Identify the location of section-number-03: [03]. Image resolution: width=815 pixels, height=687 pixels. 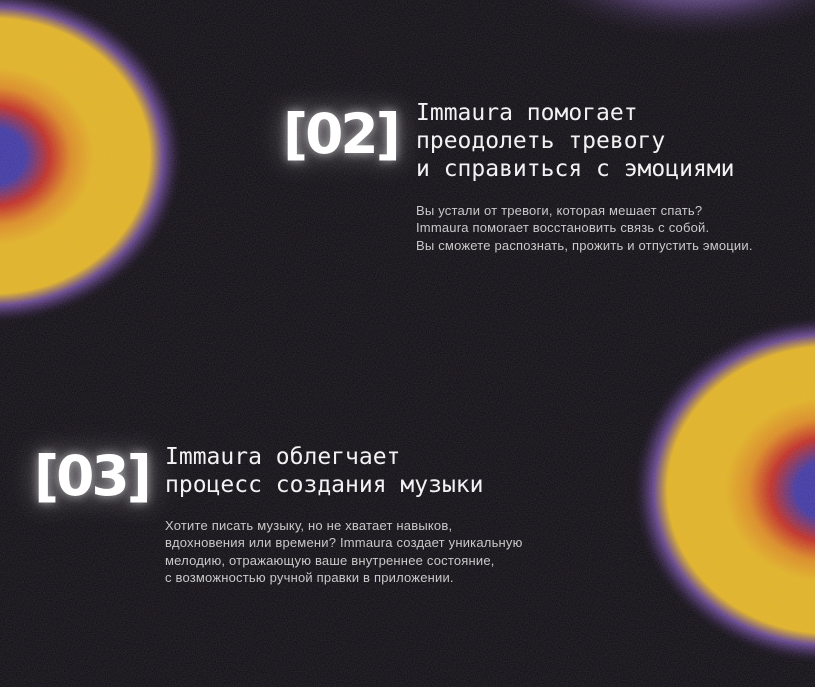
(93, 476).